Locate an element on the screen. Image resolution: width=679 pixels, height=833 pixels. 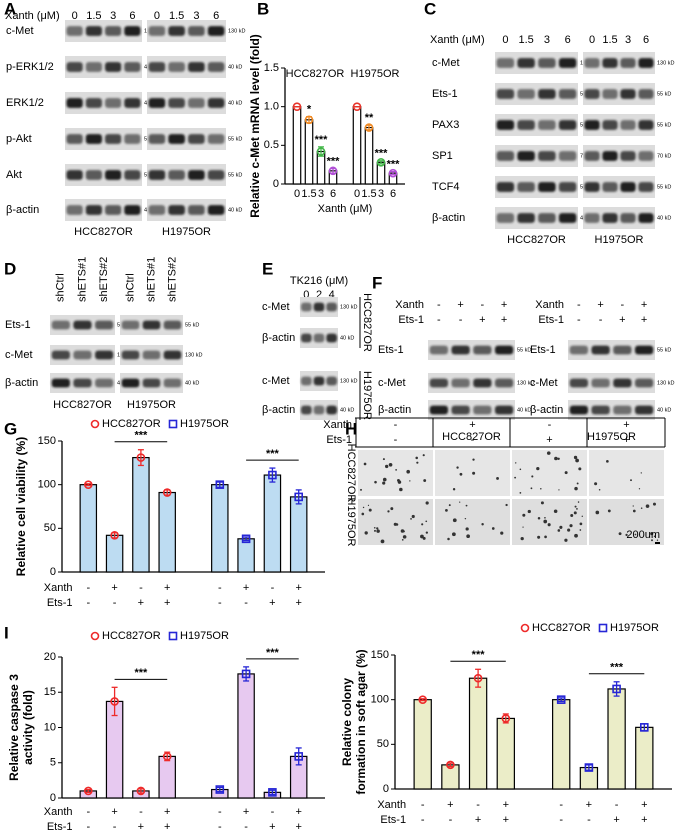
group-label: H1975OR is located at coordinates (619, 240).